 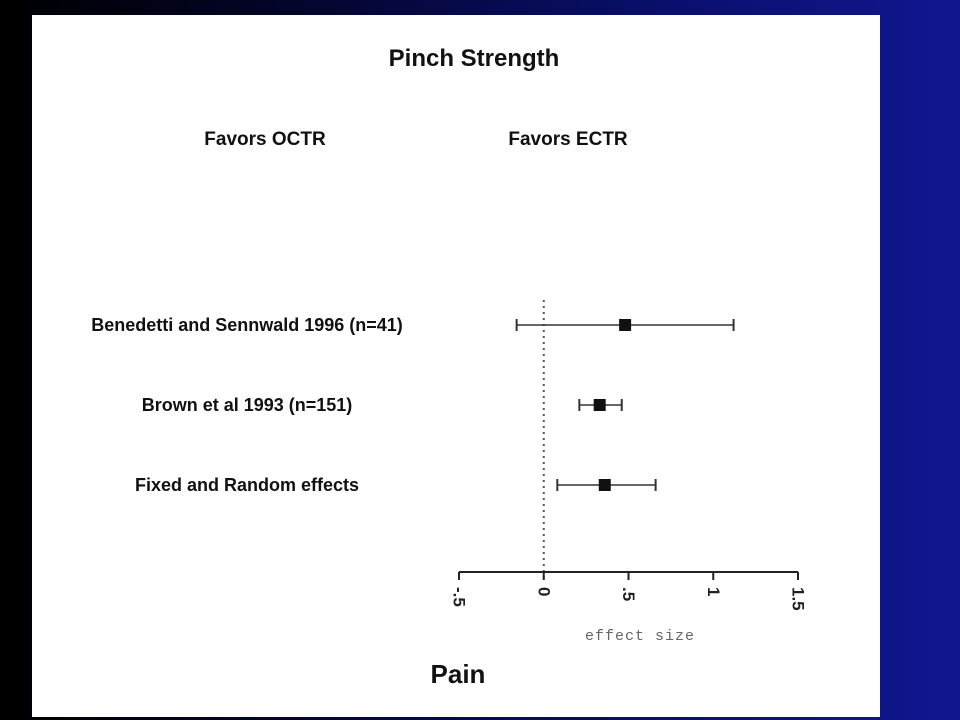 I want to click on footer-label: Pain, so click(x=458, y=674).